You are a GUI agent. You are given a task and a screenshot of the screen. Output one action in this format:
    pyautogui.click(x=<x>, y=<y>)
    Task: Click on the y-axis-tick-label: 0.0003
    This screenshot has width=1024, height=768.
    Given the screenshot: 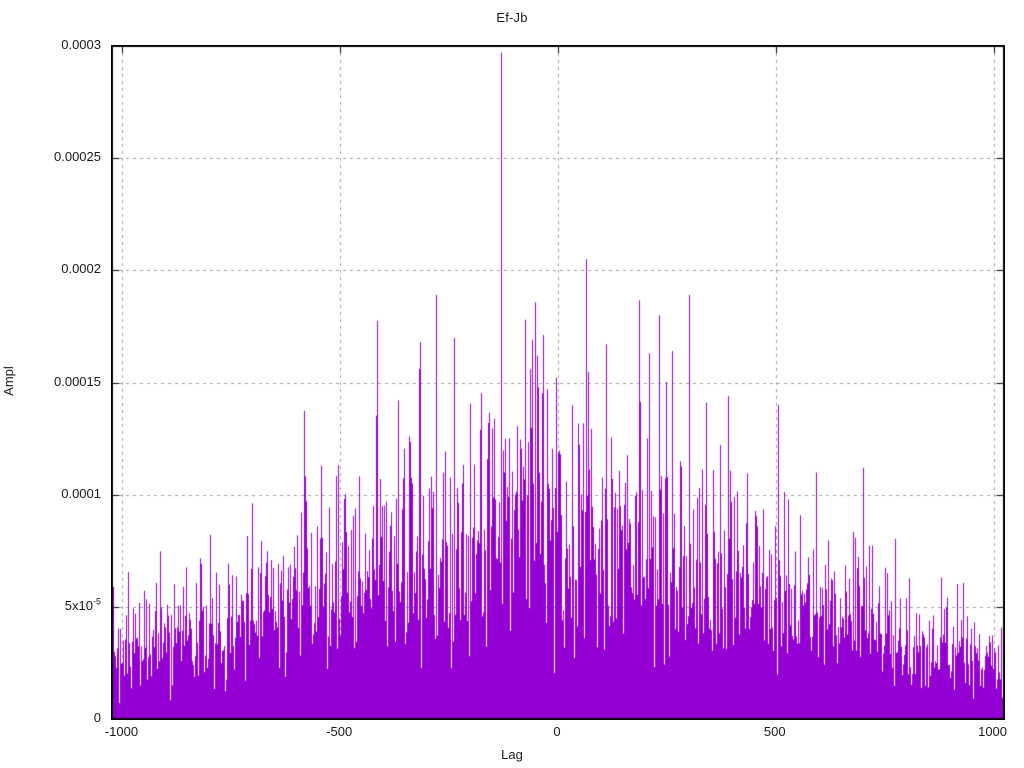 What is the action you would take?
    pyautogui.click(x=81, y=44)
    